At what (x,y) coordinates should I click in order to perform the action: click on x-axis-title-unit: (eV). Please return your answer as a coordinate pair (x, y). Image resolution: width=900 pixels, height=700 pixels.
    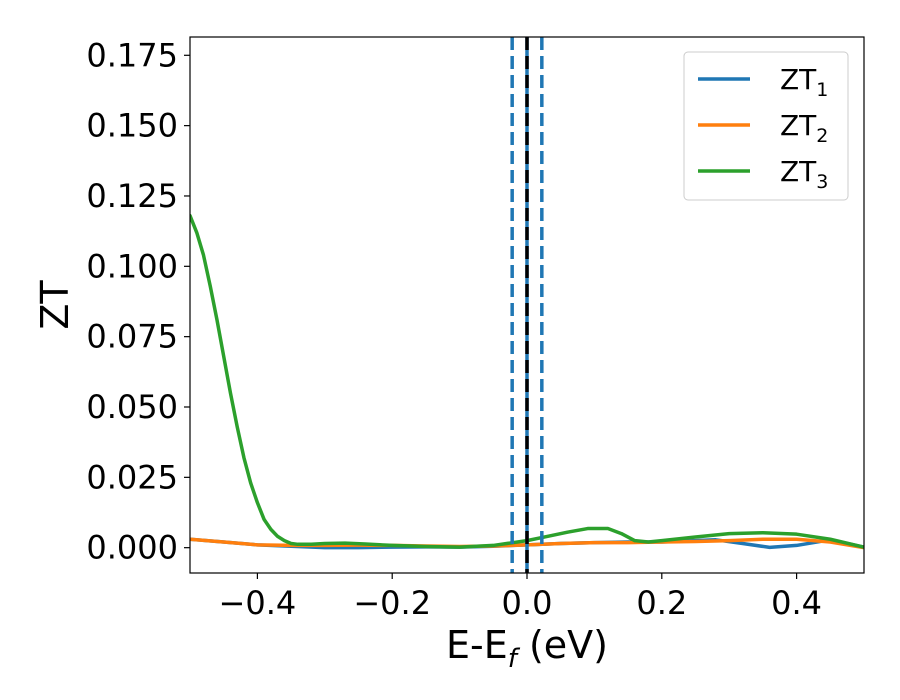
    Looking at the image, I should click on (562, 645).